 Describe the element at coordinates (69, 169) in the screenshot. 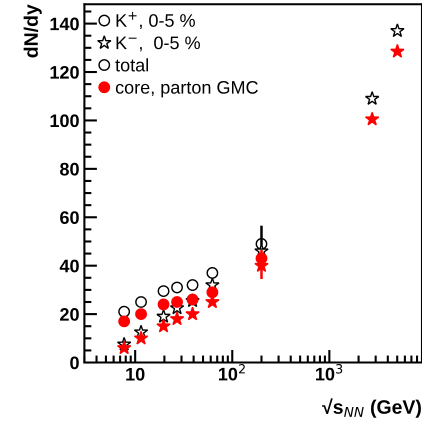

I see `y-tick-label: 80` at that location.